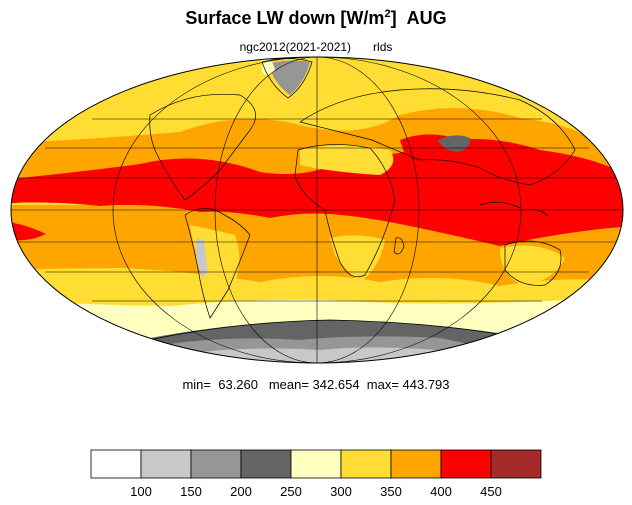 Image resolution: width=632 pixels, height=505 pixels. What do you see at coordinates (491, 491) in the screenshot?
I see `colorbar-label-450: 450` at bounding box center [491, 491].